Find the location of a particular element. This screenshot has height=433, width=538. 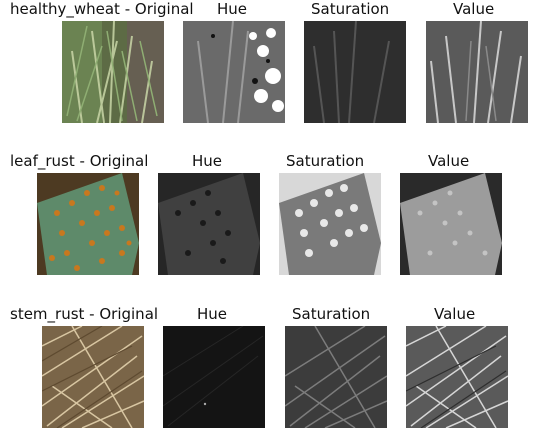

stem-value-image is located at coordinates (457, 377).